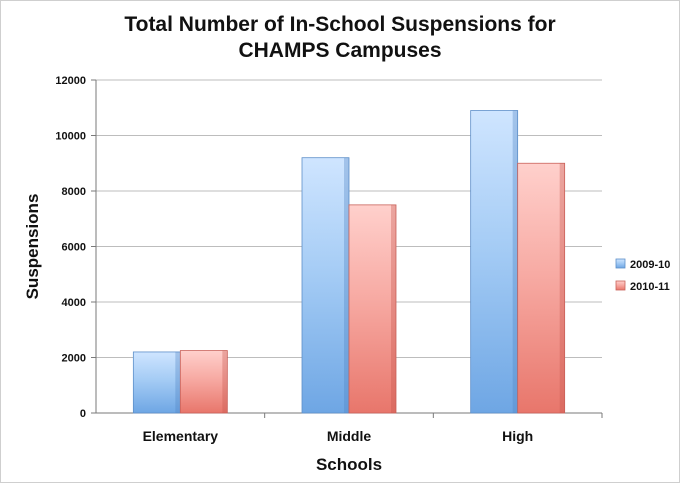  Describe the element at coordinates (74, 248) in the screenshot. I see `y-tick-label: 6000` at that location.